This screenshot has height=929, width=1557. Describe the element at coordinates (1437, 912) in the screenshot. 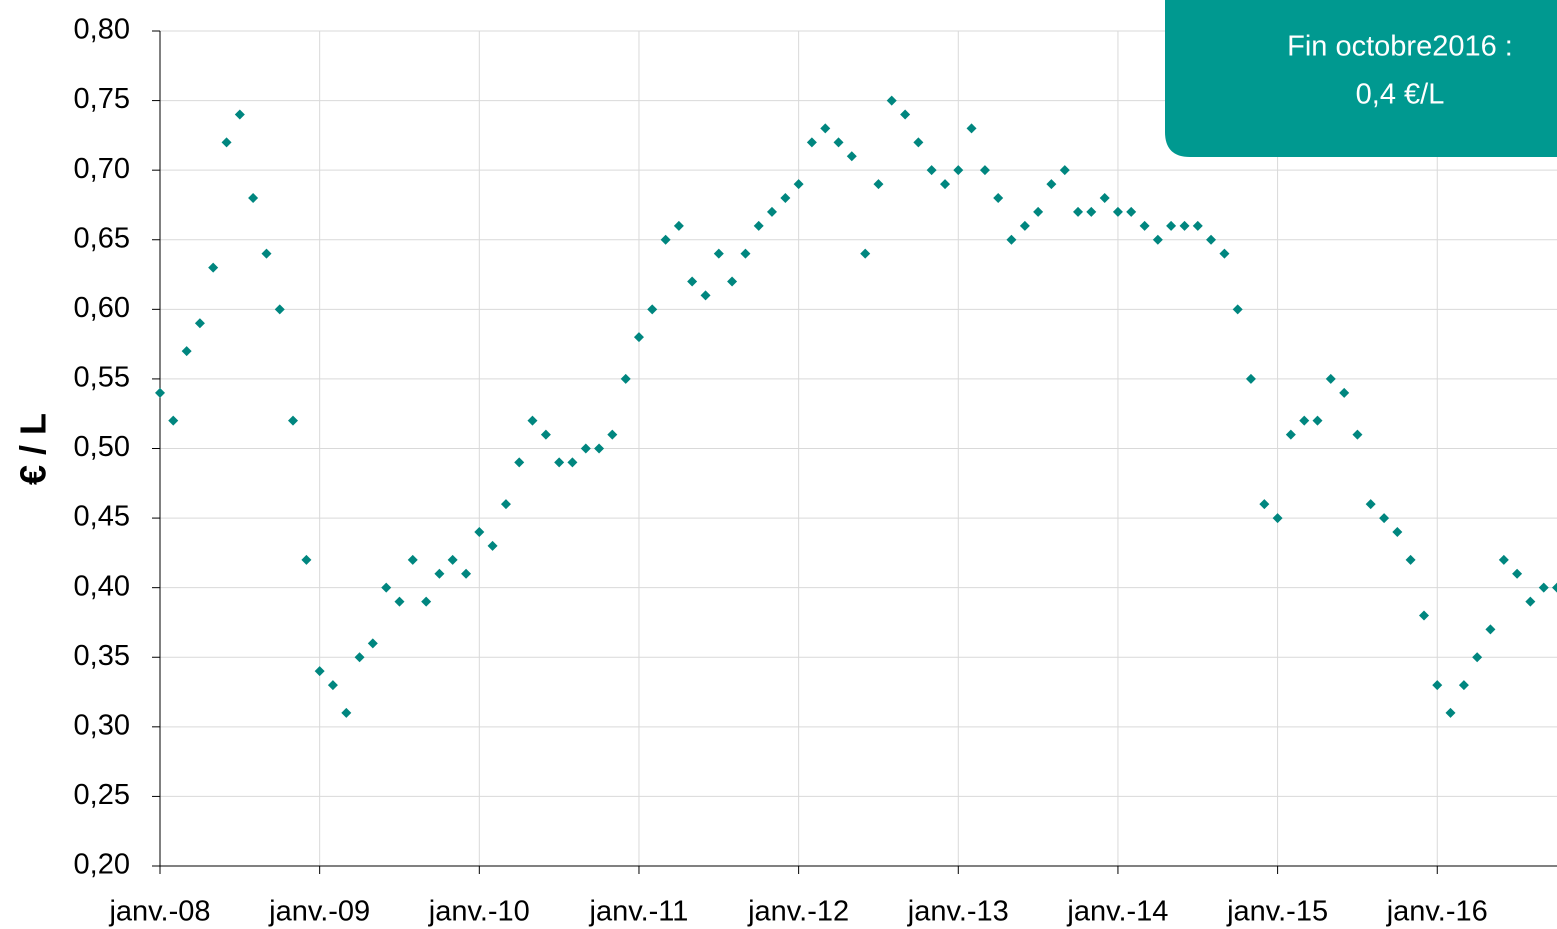

I see `x-tick-label: janv.-16` at that location.